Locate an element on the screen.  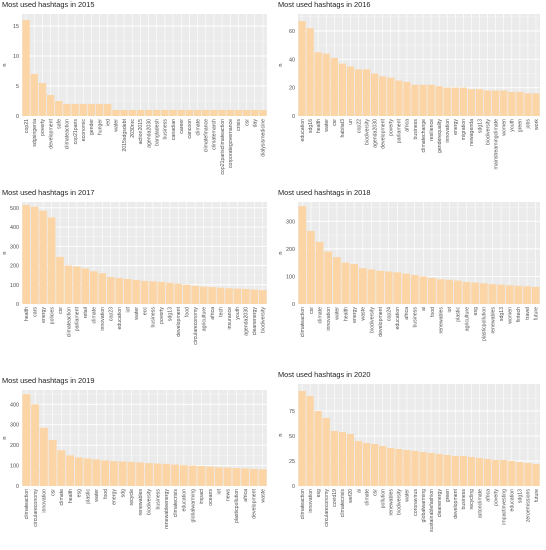
x-tick-label: bangladesh is located at coordinates (158, 132).